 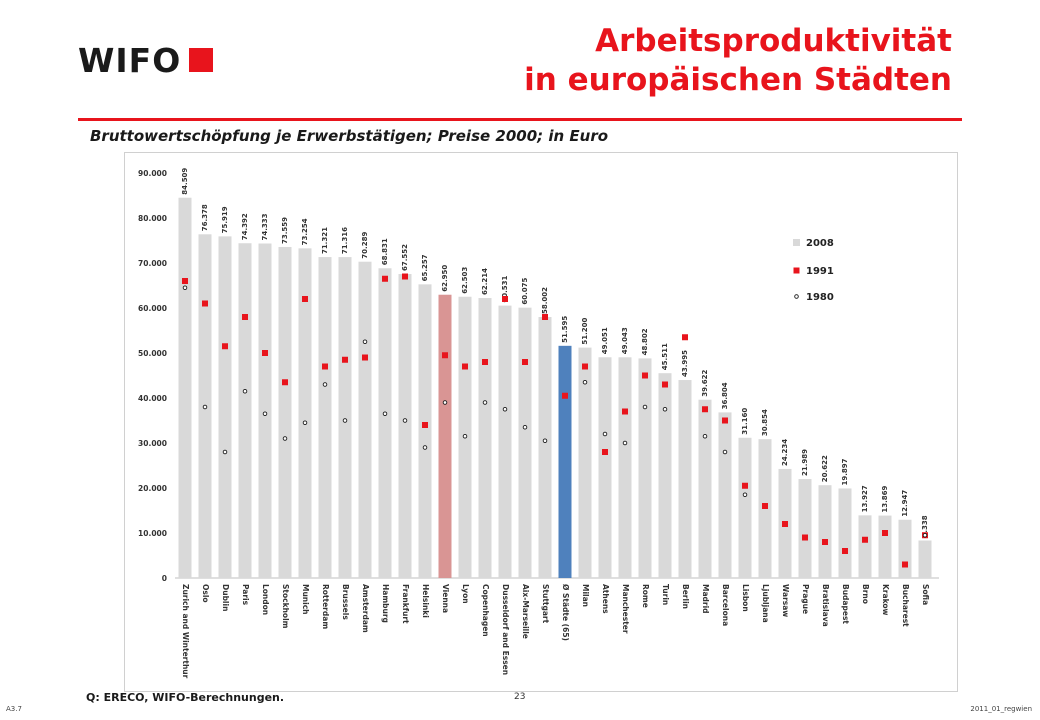 I want to click on category-label: Prague, so click(x=805, y=599).